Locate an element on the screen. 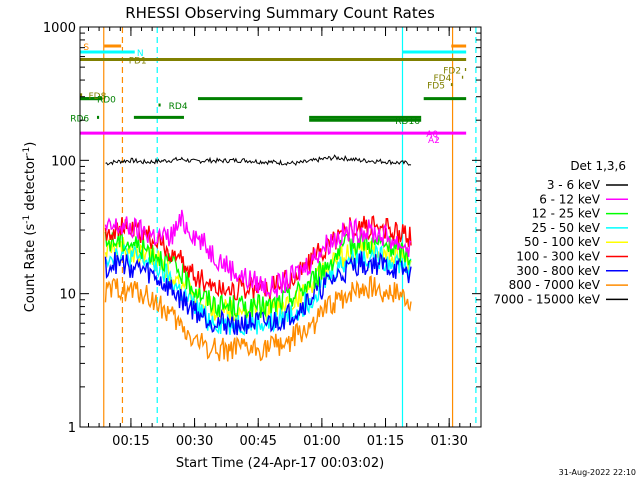  flag-label: S is located at coordinates (86, 48).